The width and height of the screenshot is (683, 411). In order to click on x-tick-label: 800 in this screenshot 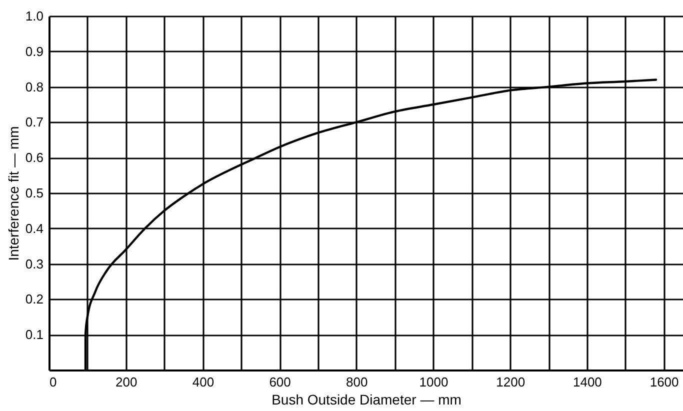, I will do `click(357, 382)`.